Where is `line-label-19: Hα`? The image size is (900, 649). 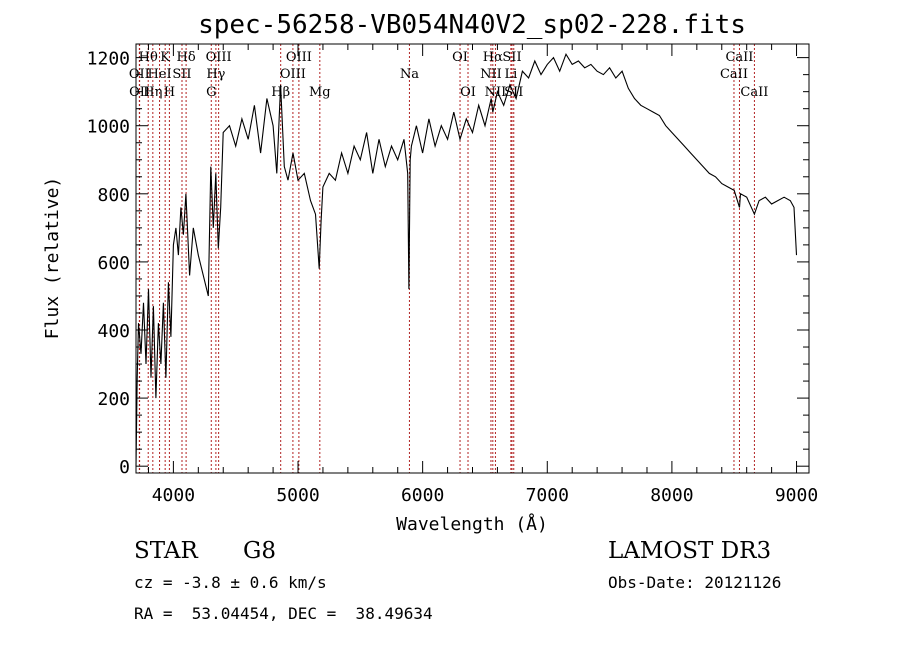
line-label-19: Hα is located at coordinates (493, 57).